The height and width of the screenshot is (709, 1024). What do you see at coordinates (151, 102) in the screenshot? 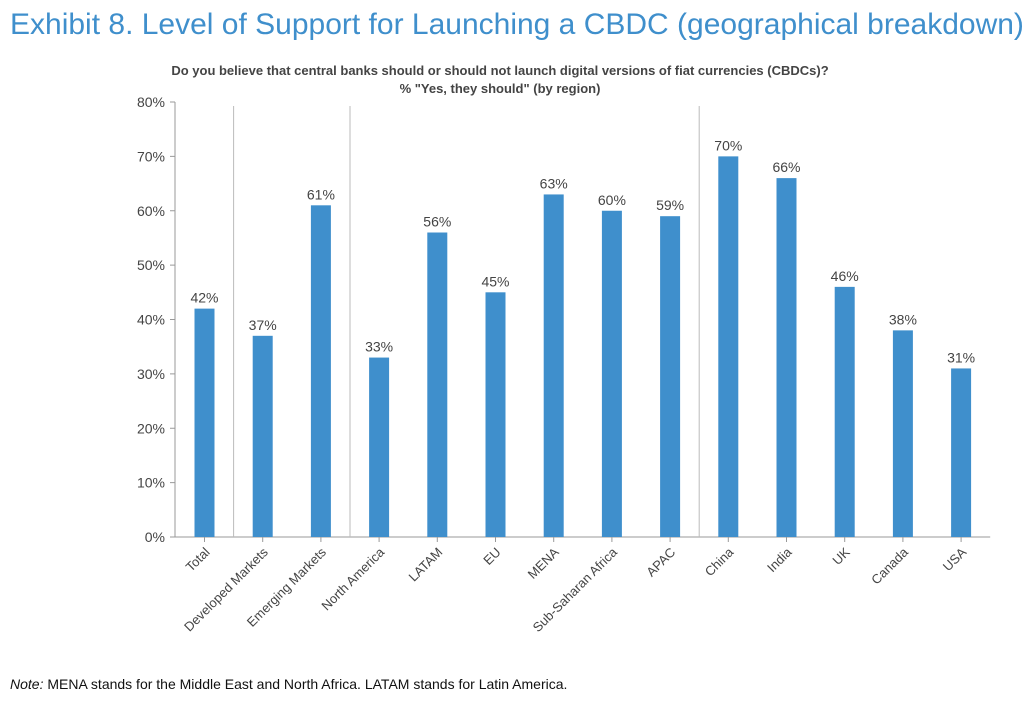
I see `y-tick-label: 80%` at bounding box center [151, 102].